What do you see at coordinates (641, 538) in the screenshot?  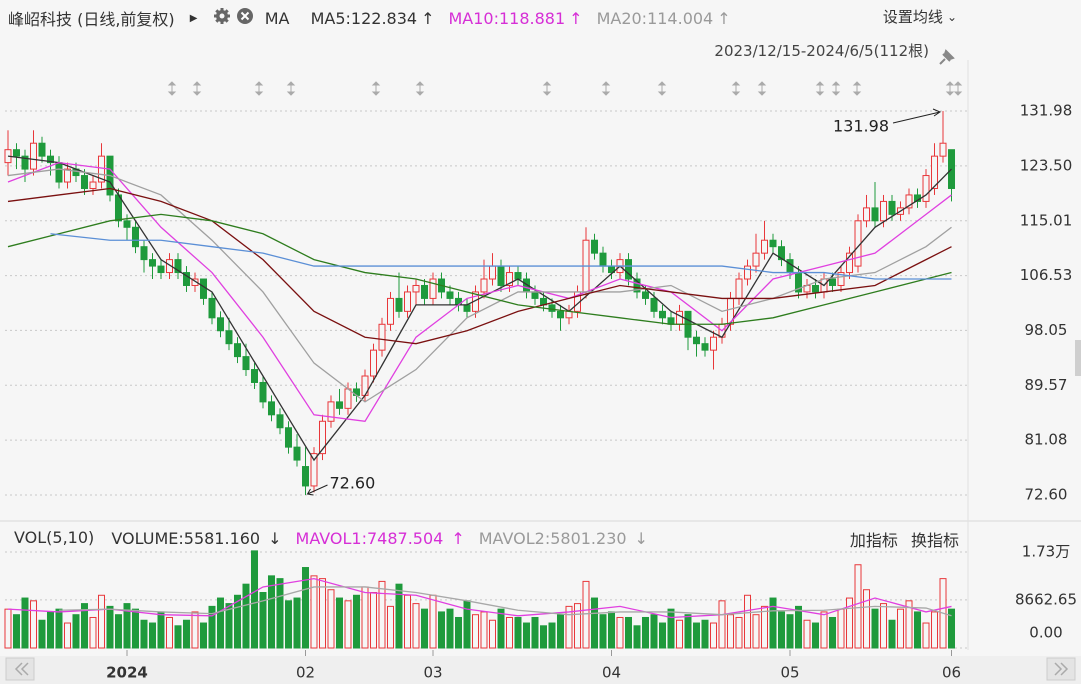 I see `volume-arrow: ↓` at bounding box center [641, 538].